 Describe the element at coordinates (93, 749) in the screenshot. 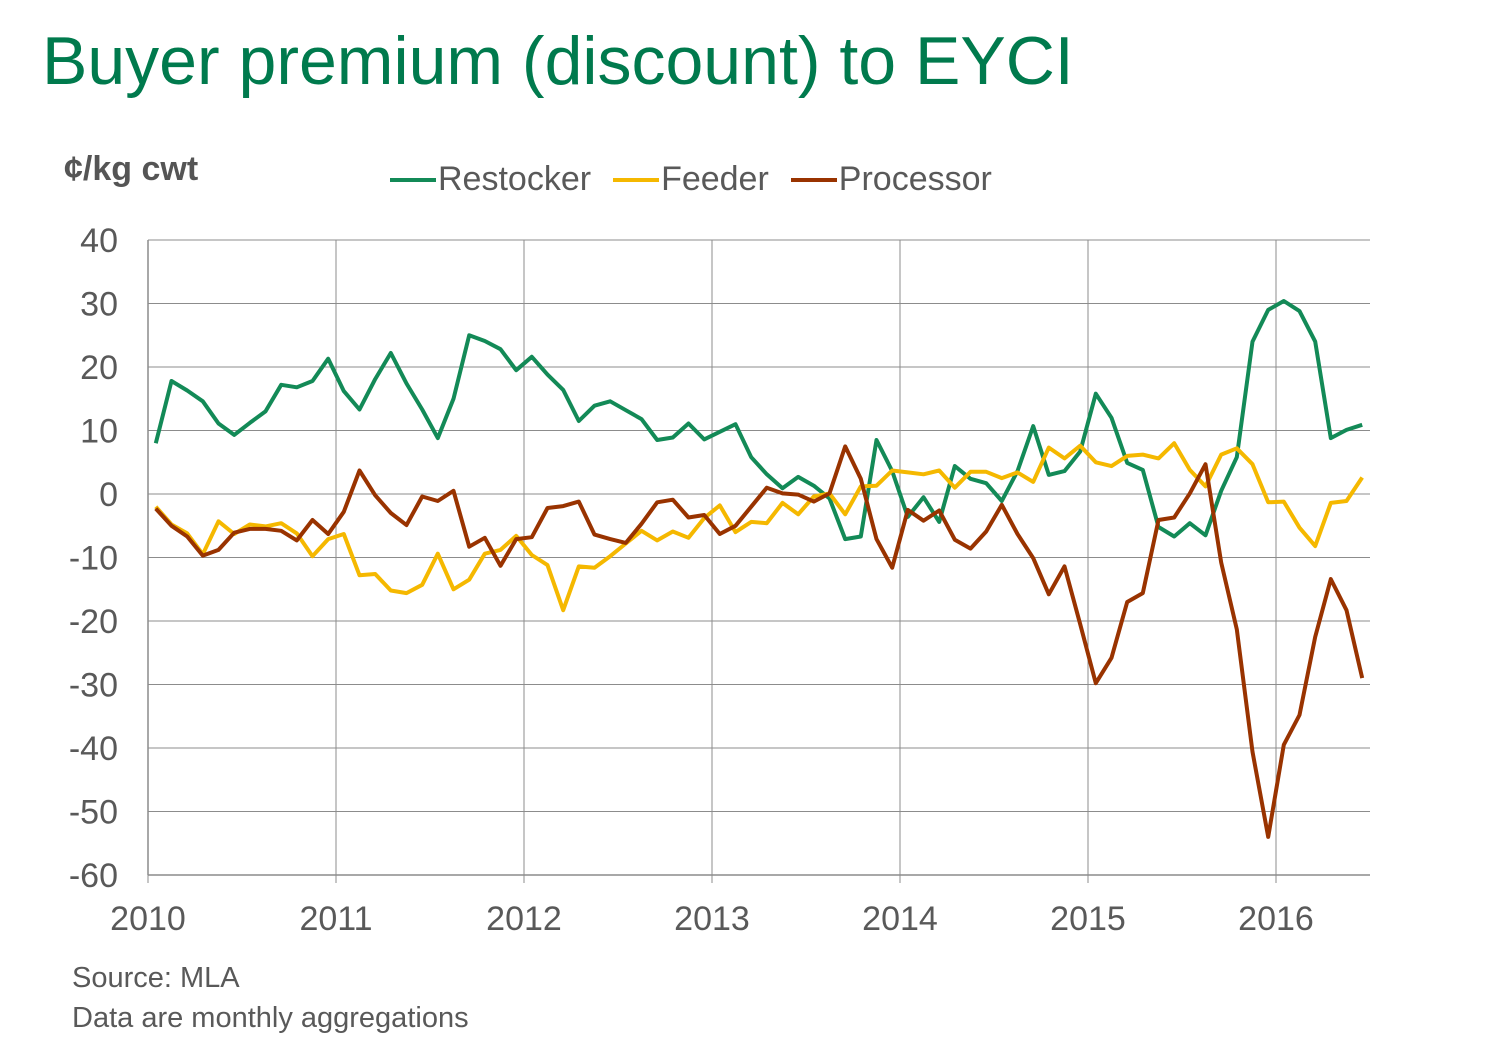

I see `y-tick-label: -40` at that location.